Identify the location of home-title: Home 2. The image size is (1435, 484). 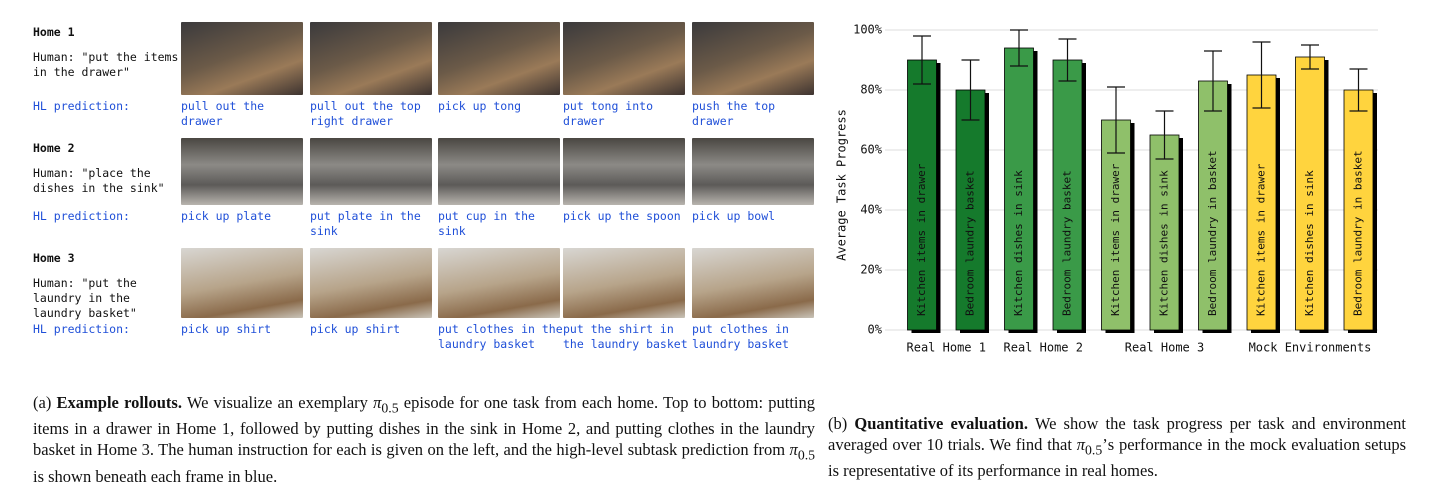
(54, 148).